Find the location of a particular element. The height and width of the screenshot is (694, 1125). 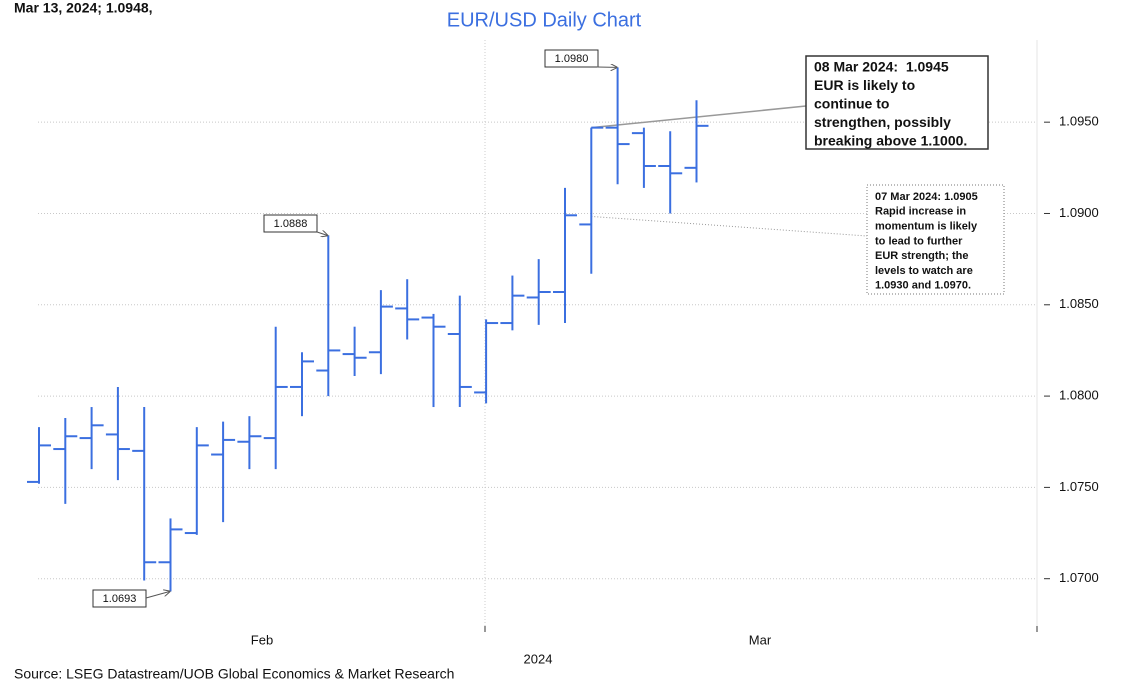

note-line: levels to watch are is located at coordinates (924, 271).